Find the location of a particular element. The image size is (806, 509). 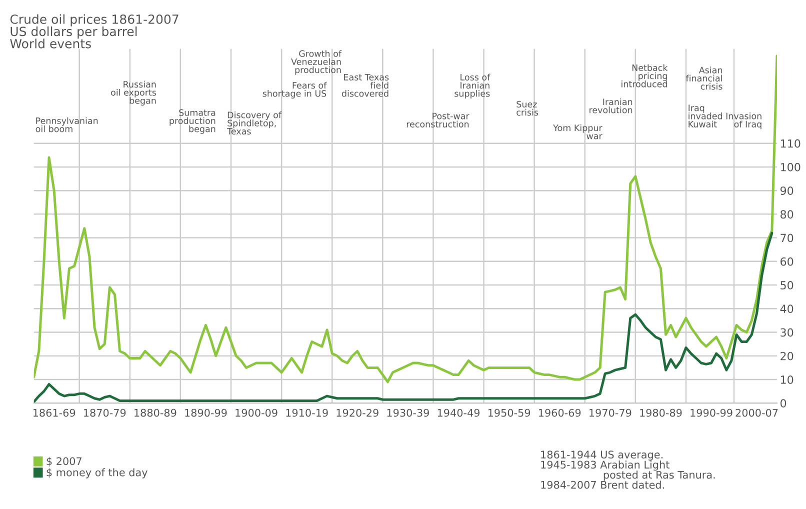

y-tick-label: 20 is located at coordinates (787, 356).